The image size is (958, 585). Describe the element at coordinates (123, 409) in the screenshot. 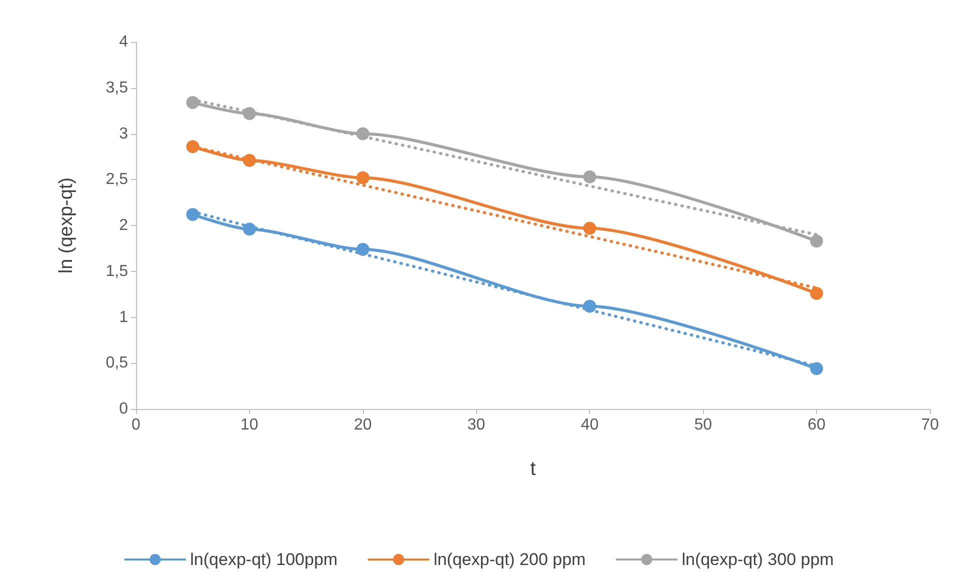

I see `y-tick-label: 0` at that location.